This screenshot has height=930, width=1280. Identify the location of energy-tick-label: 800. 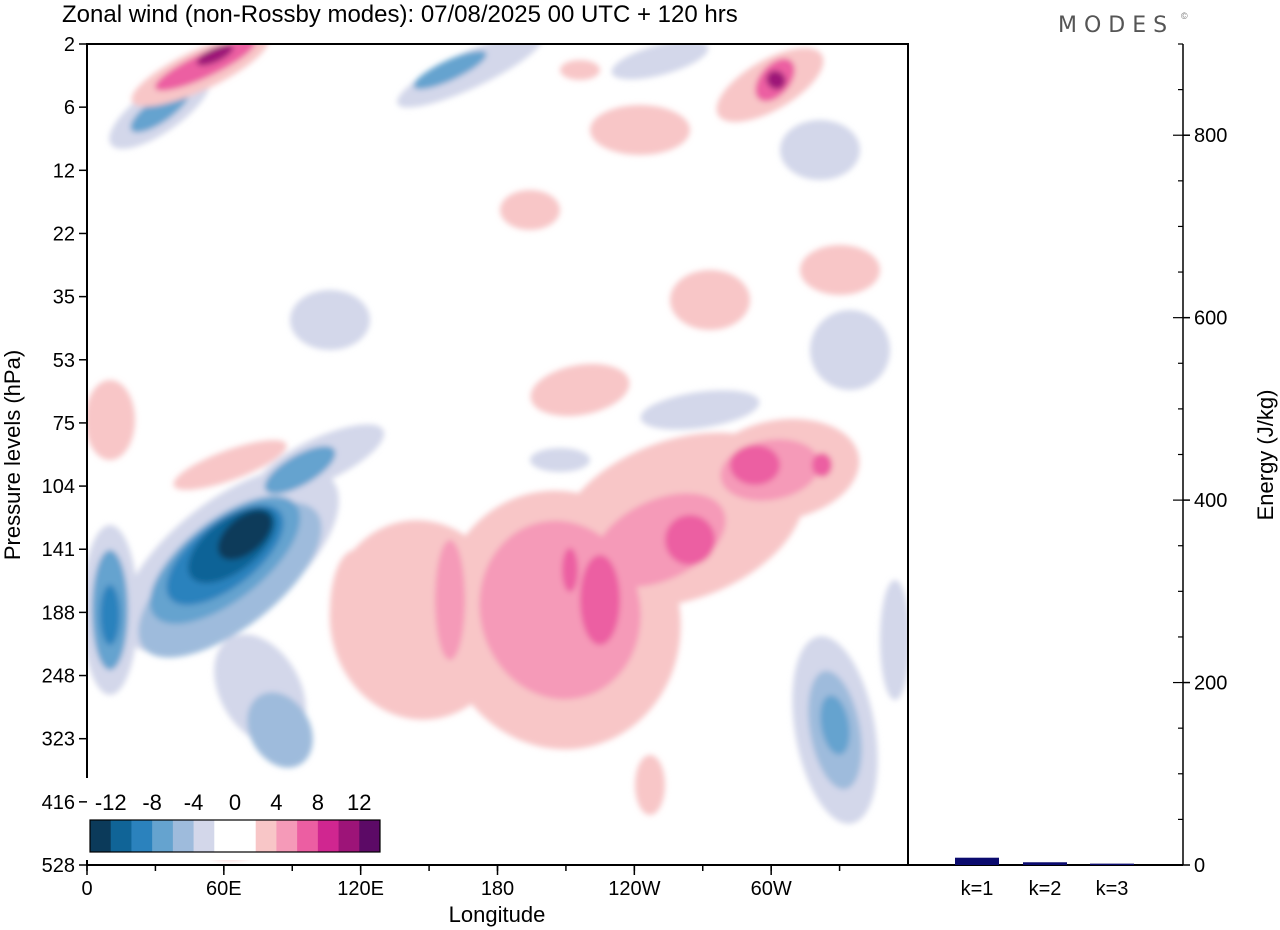
(1210, 136).